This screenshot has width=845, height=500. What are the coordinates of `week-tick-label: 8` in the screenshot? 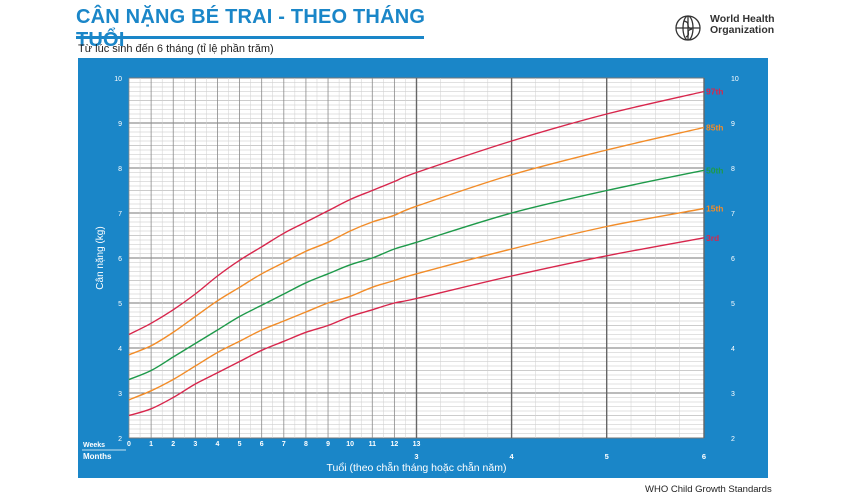 It's located at (306, 444).